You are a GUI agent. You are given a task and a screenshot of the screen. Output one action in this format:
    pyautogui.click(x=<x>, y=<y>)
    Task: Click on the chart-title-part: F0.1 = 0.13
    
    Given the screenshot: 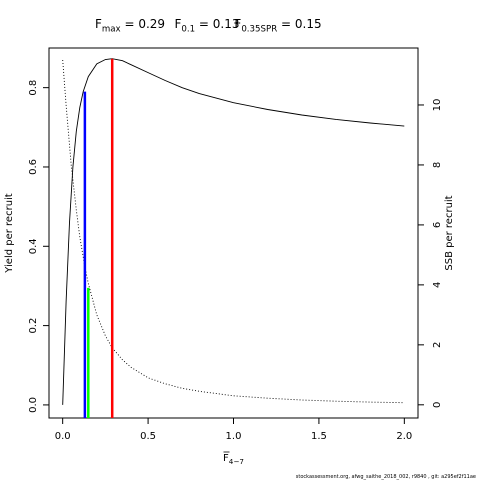 What is the action you would take?
    pyautogui.click(x=206, y=26)
    